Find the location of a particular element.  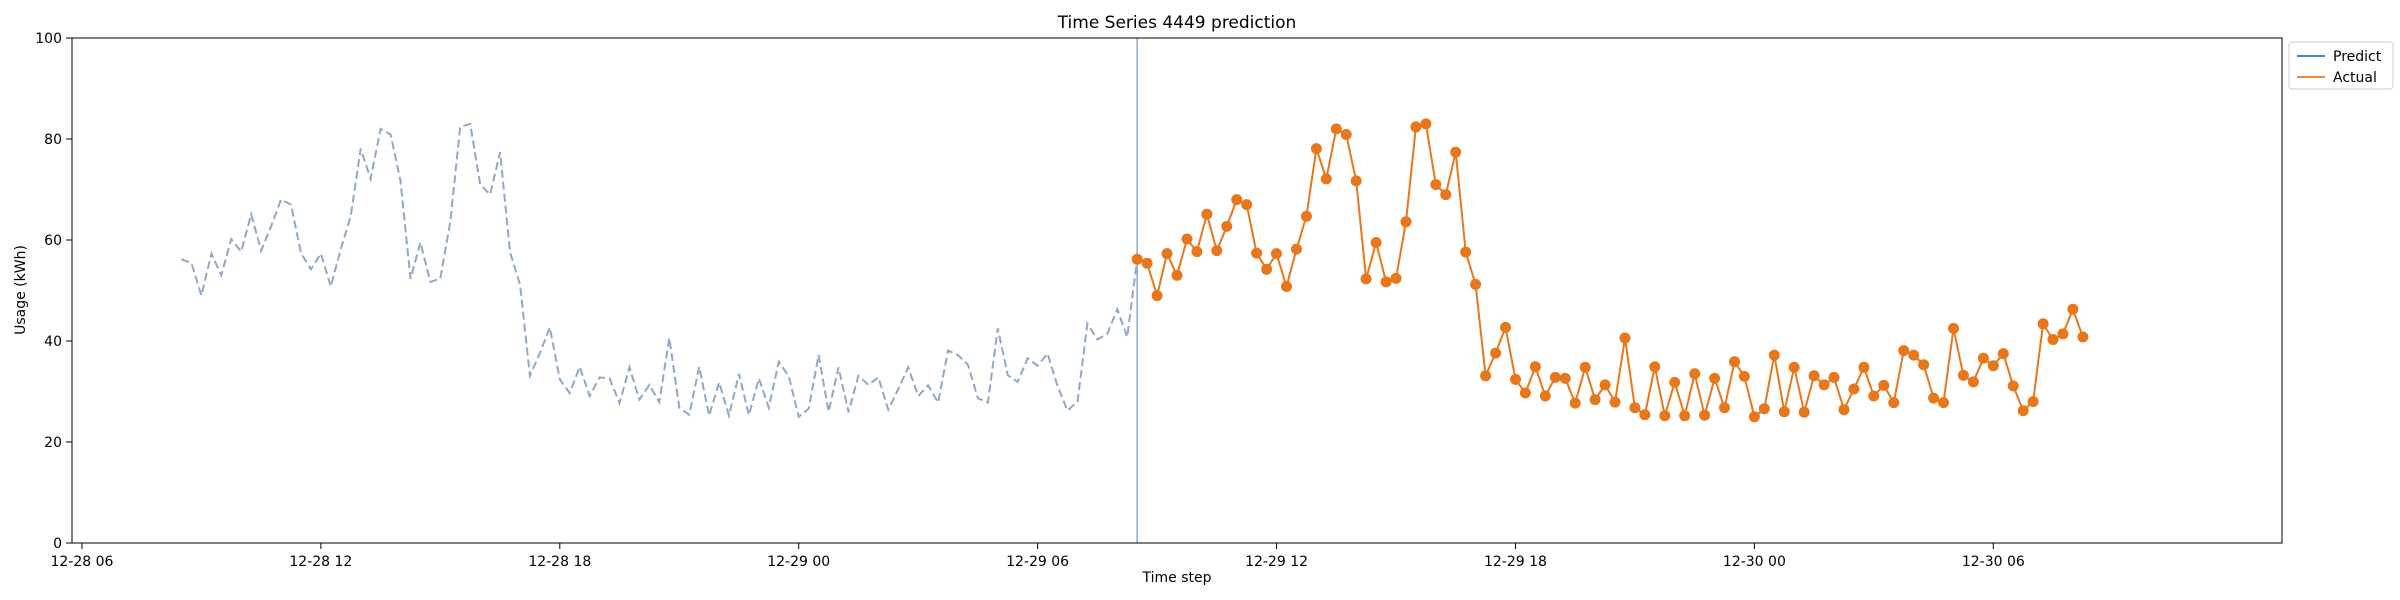

y-tick-label: 60 is located at coordinates (53, 241).